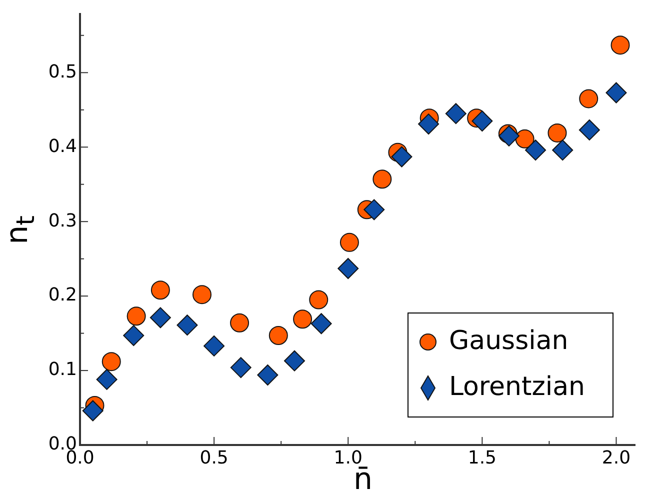 Image resolution: width=646 pixels, height=501 pixels. What do you see at coordinates (482, 457) in the screenshot?
I see `x-tick-label: 1.5` at bounding box center [482, 457].